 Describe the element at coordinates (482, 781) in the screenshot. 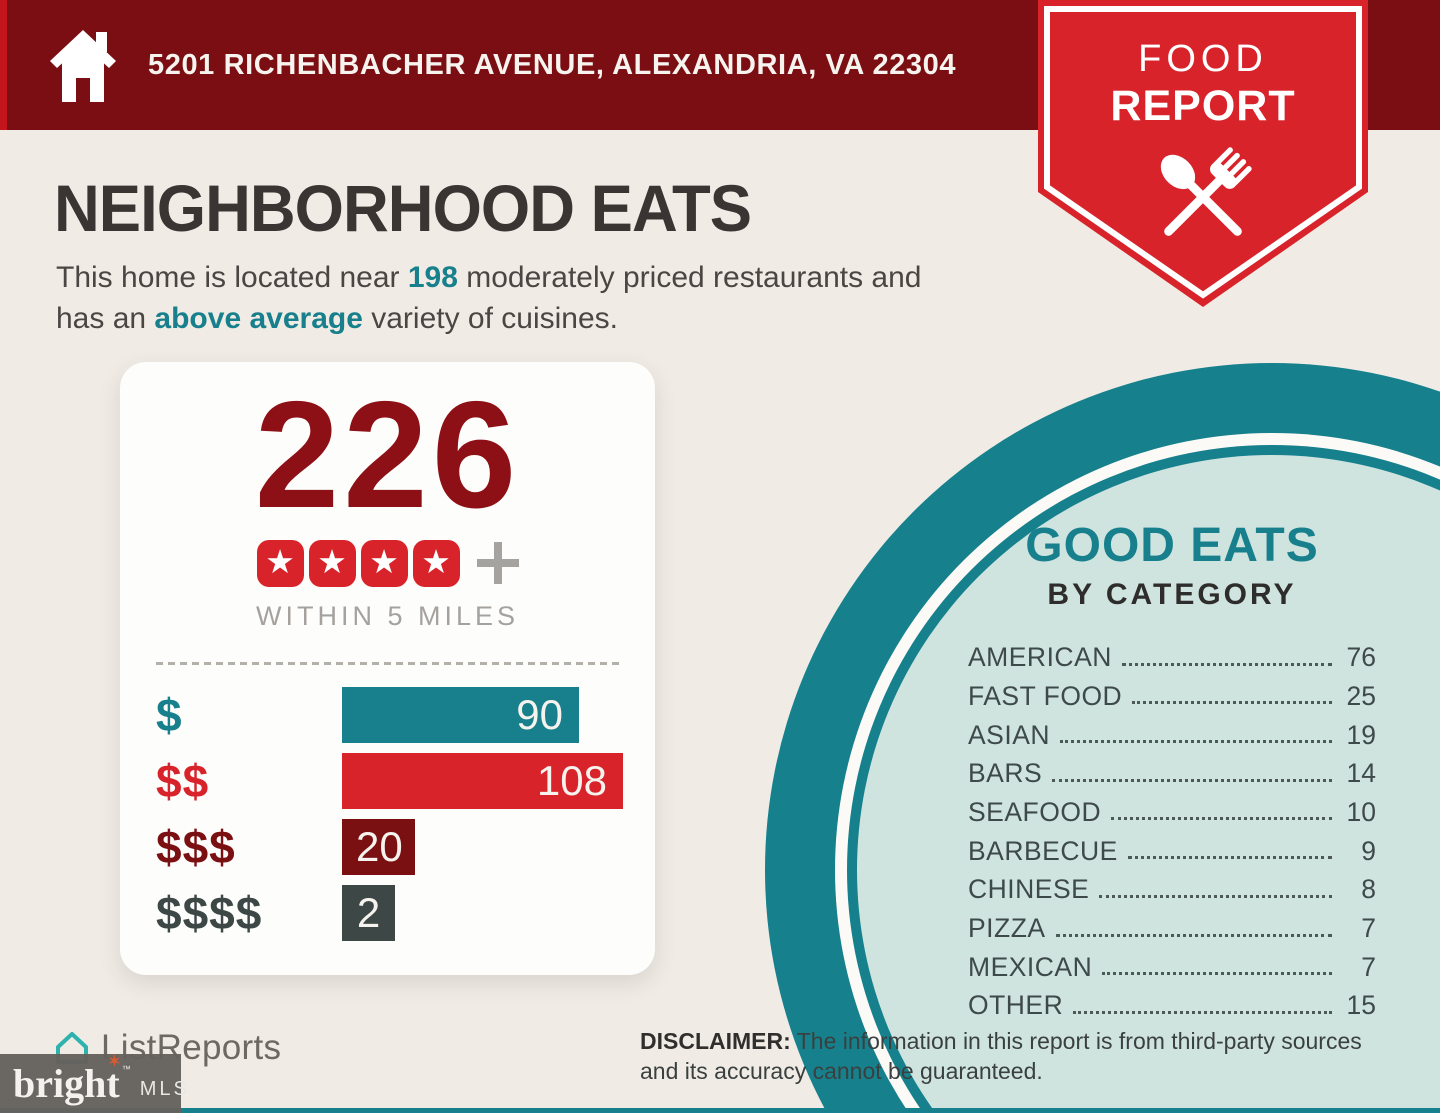

I see `price-tier-bar: 108` at that location.